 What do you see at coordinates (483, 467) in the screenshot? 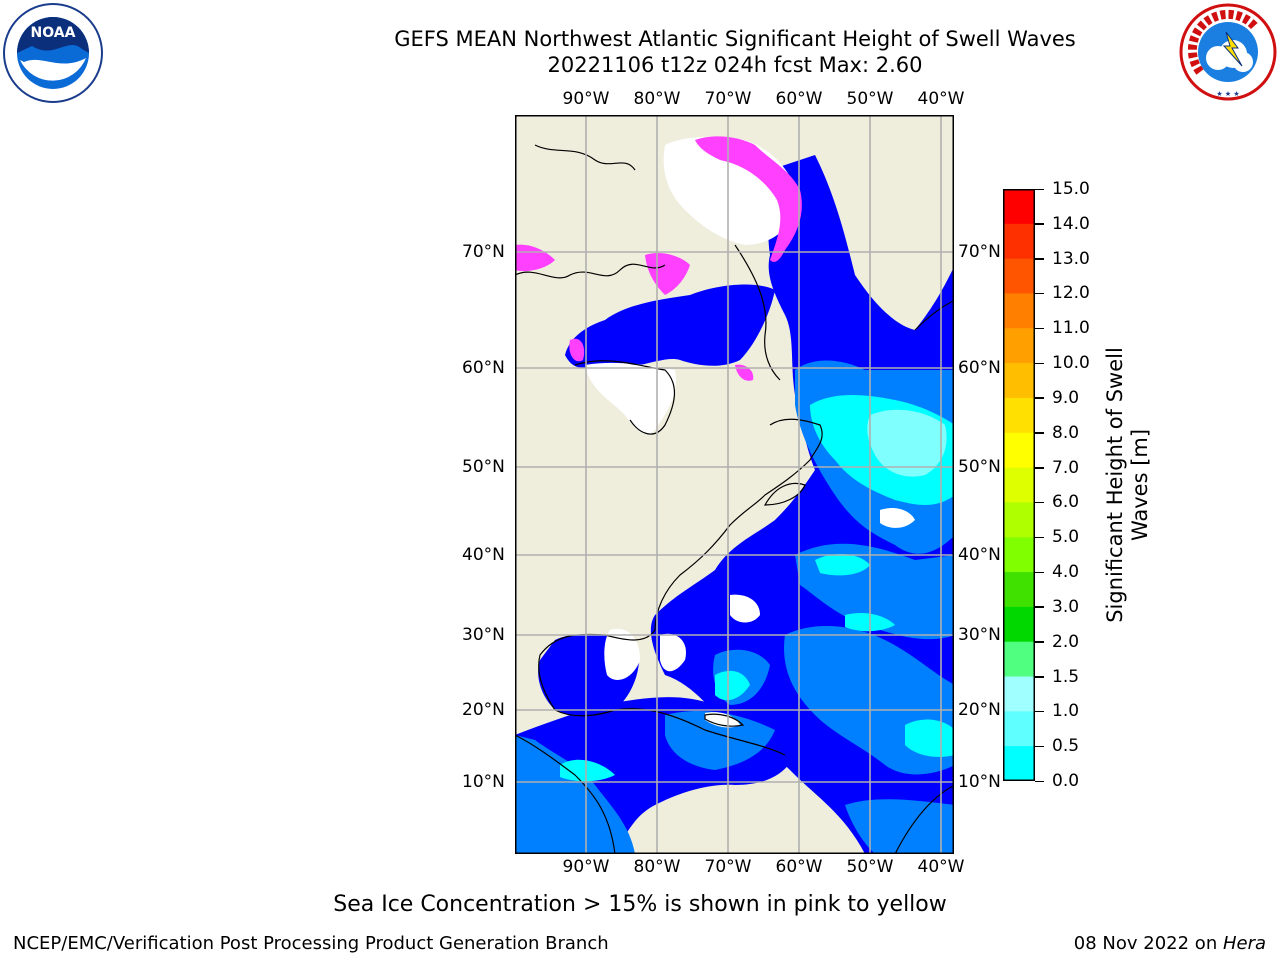
I see `lat-label-left: 50°N` at bounding box center [483, 467].